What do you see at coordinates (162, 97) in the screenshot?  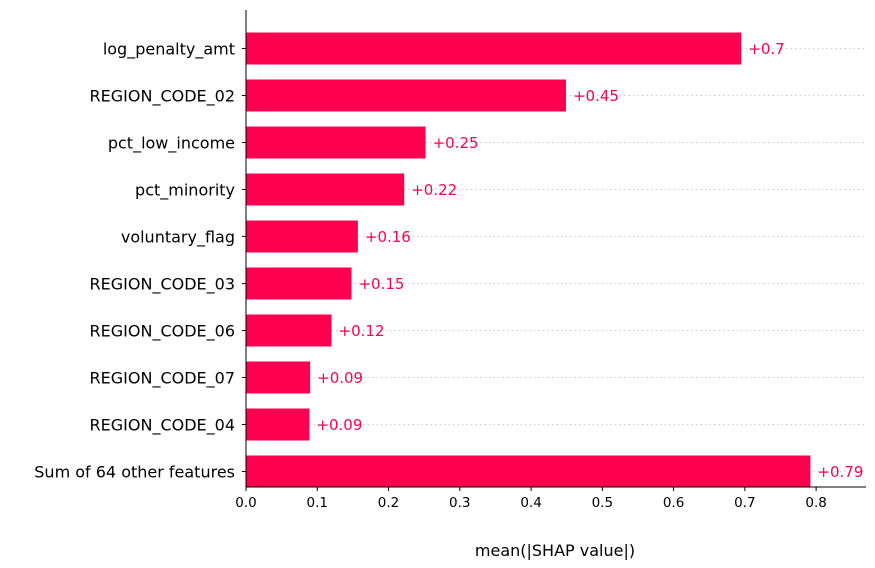 I see `feature-label: REGION_CODE_02` at bounding box center [162, 97].